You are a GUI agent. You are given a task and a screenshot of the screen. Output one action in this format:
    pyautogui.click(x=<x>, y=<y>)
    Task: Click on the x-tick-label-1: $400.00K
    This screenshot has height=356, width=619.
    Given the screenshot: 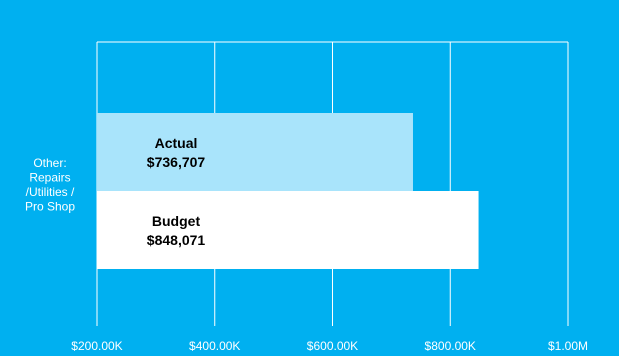 What is the action you would take?
    pyautogui.click(x=214, y=346)
    